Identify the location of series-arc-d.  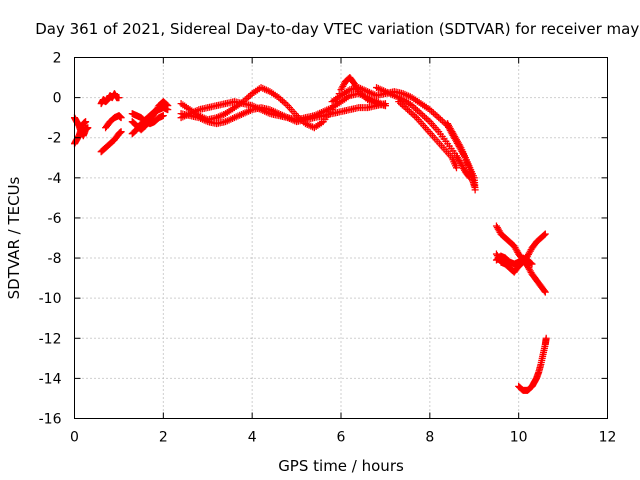
(111, 142).